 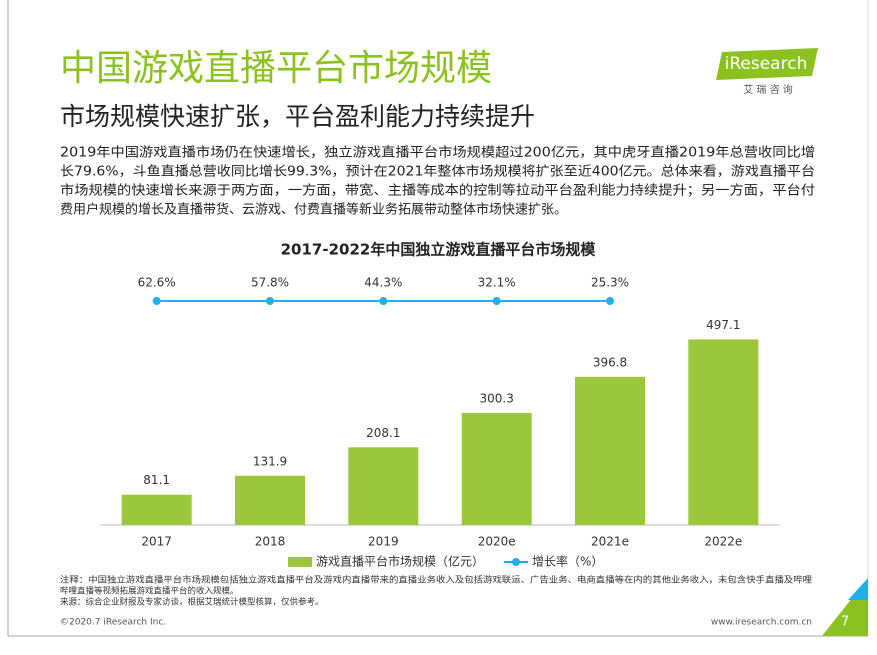 What do you see at coordinates (400, 561) in the screenshot?
I see `legend-label: 游戏直播平台市场规模（亿元）` at bounding box center [400, 561].